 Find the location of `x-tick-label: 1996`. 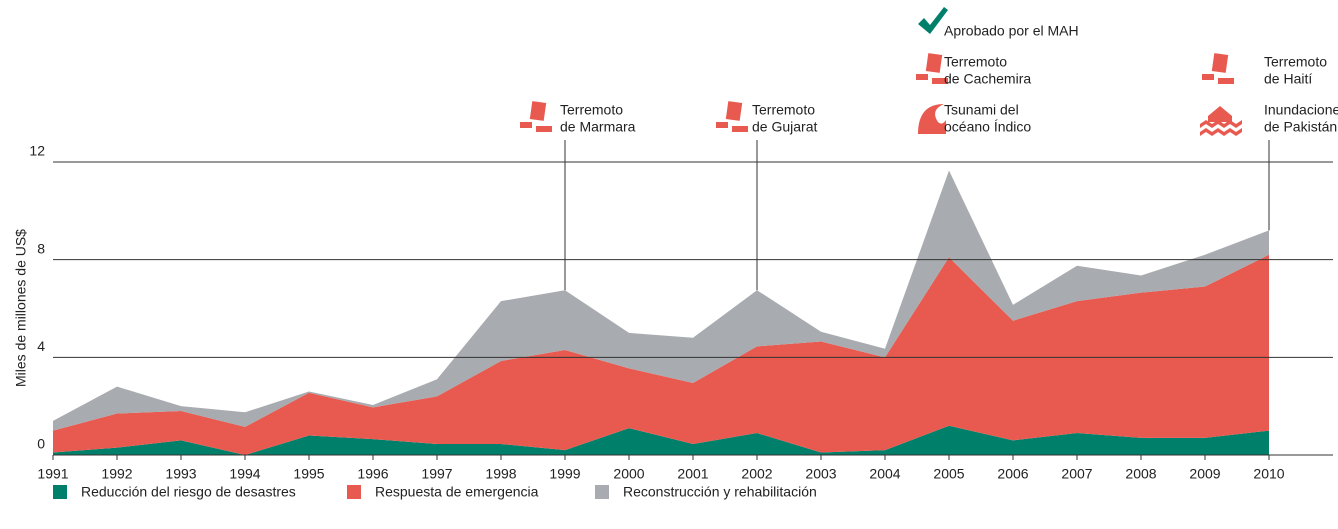

x-tick-label: 1996 is located at coordinates (372, 474).